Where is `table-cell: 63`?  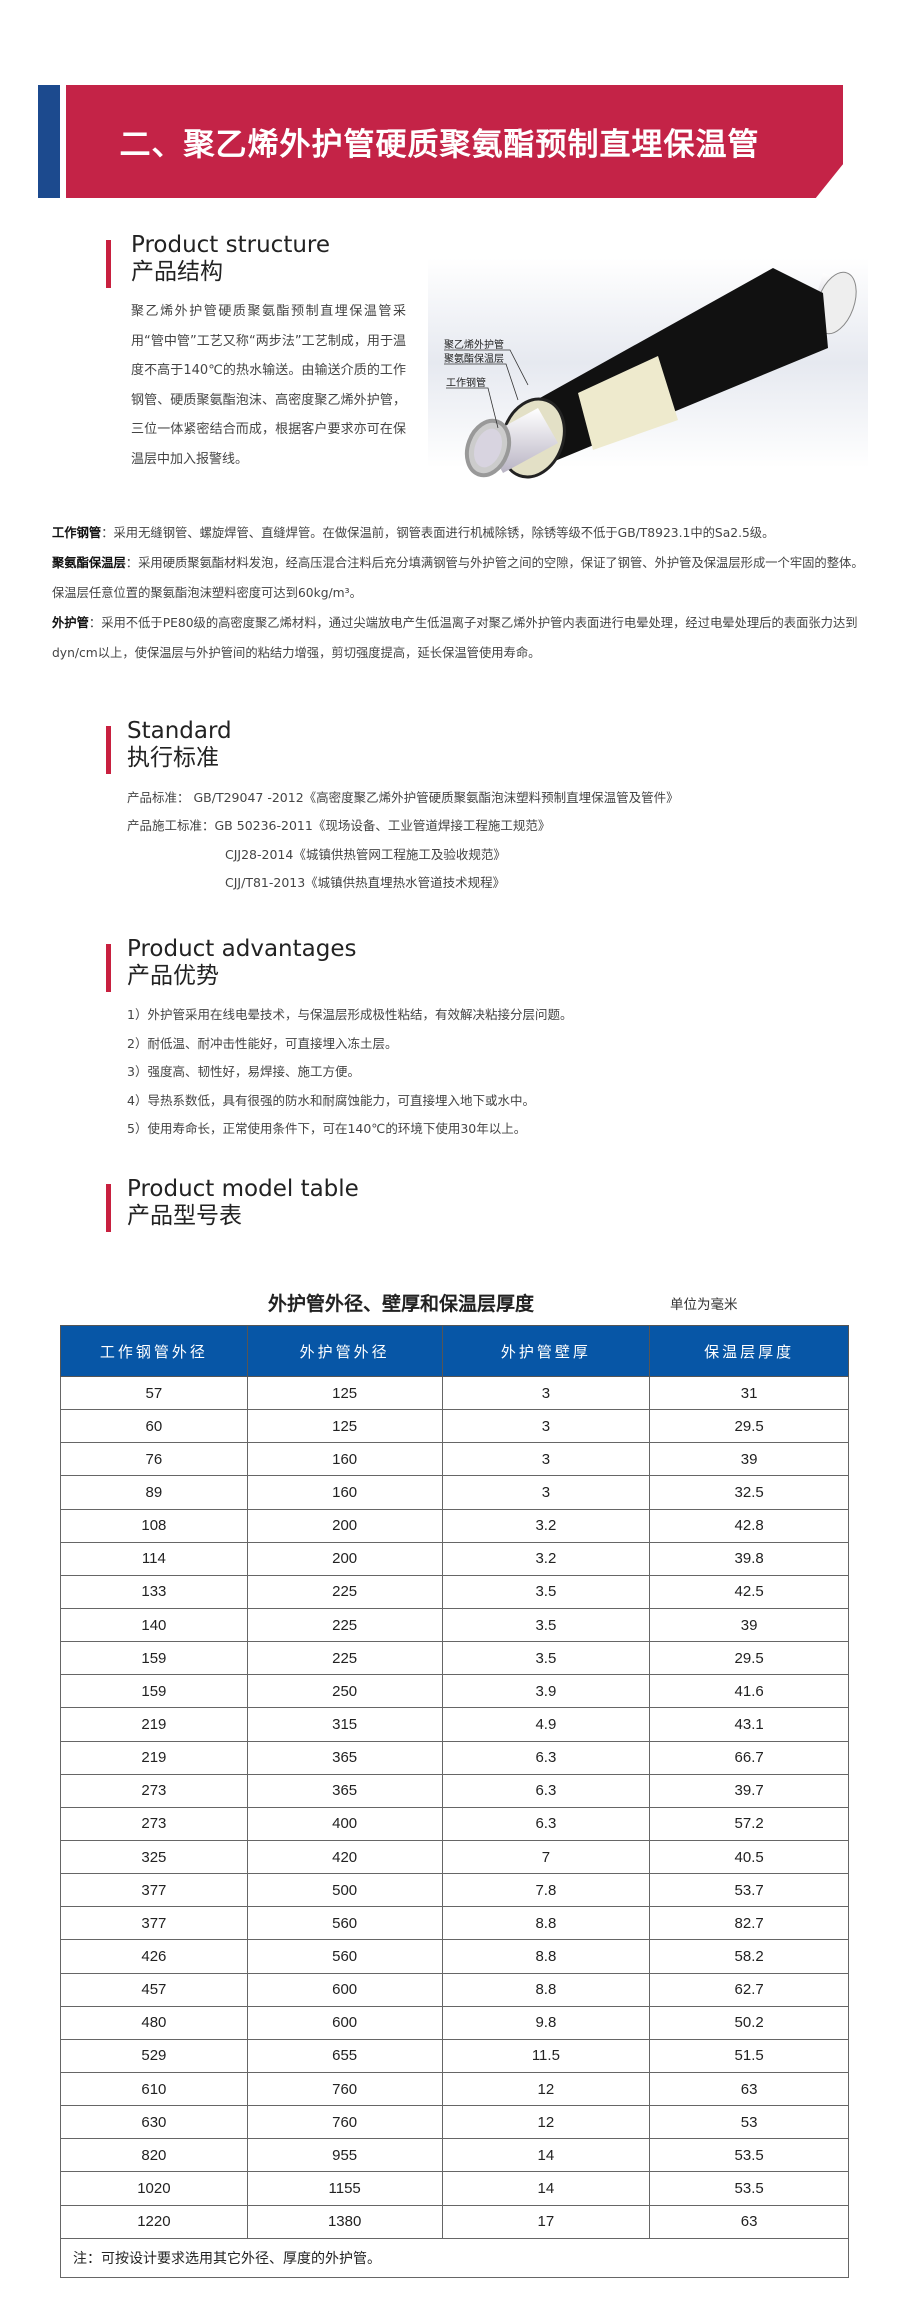 table-cell: 63 is located at coordinates (749, 2221).